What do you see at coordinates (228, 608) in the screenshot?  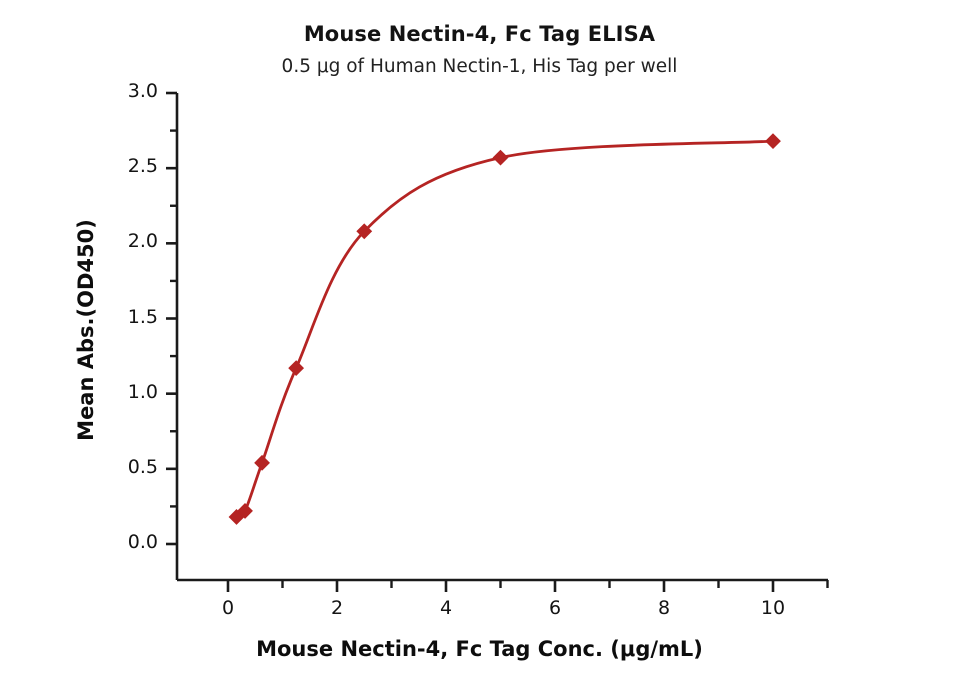 I see `x-tick-label: 0` at bounding box center [228, 608].